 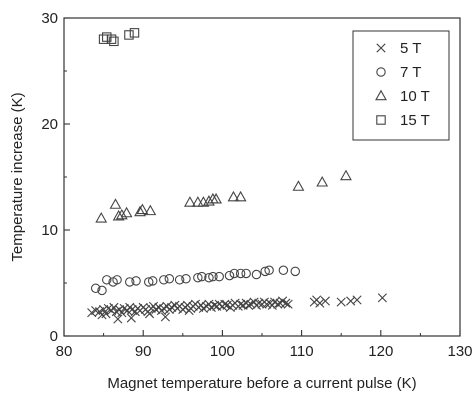 I want to click on x-tick-label: 120, so click(x=380, y=351).